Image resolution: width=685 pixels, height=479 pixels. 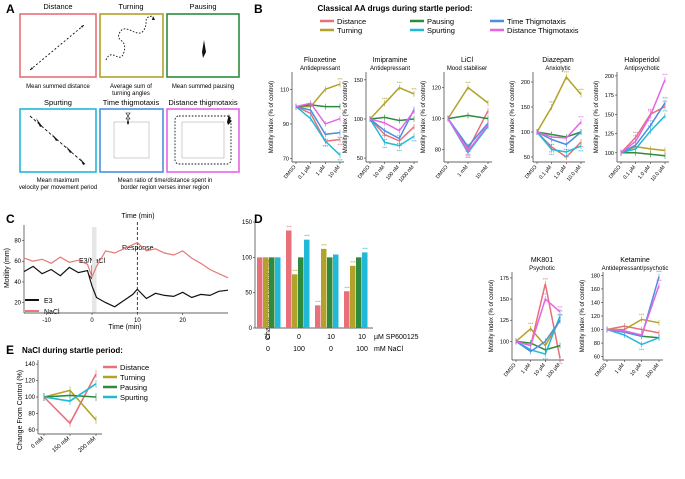 What do you see at coordinates (131, 49) in the screenshot?
I see `box-turning: Turning Average sum of turning angles` at bounding box center [131, 49].